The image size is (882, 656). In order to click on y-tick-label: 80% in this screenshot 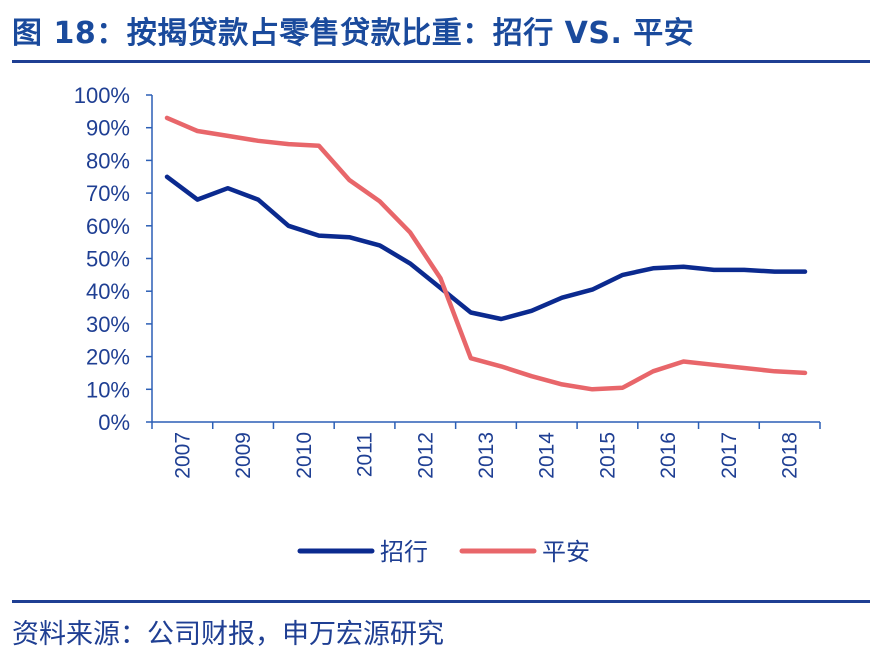, I will do `click(108, 160)`.